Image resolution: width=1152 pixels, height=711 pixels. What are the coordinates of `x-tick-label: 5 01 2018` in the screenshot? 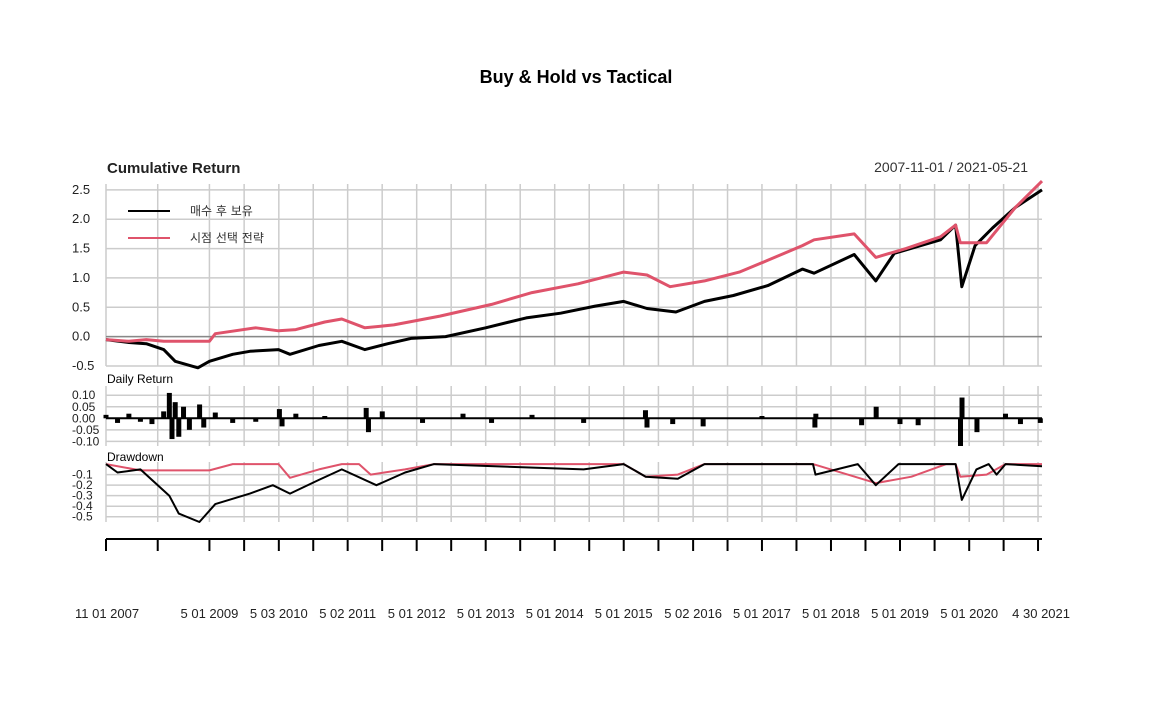 It's located at (831, 613).